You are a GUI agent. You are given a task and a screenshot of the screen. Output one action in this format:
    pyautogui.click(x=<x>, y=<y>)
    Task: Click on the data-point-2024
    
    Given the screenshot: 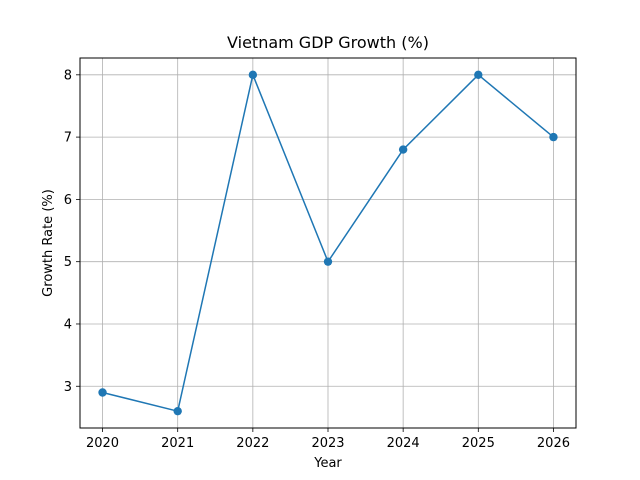 What is the action you would take?
    pyautogui.click(x=403, y=149)
    